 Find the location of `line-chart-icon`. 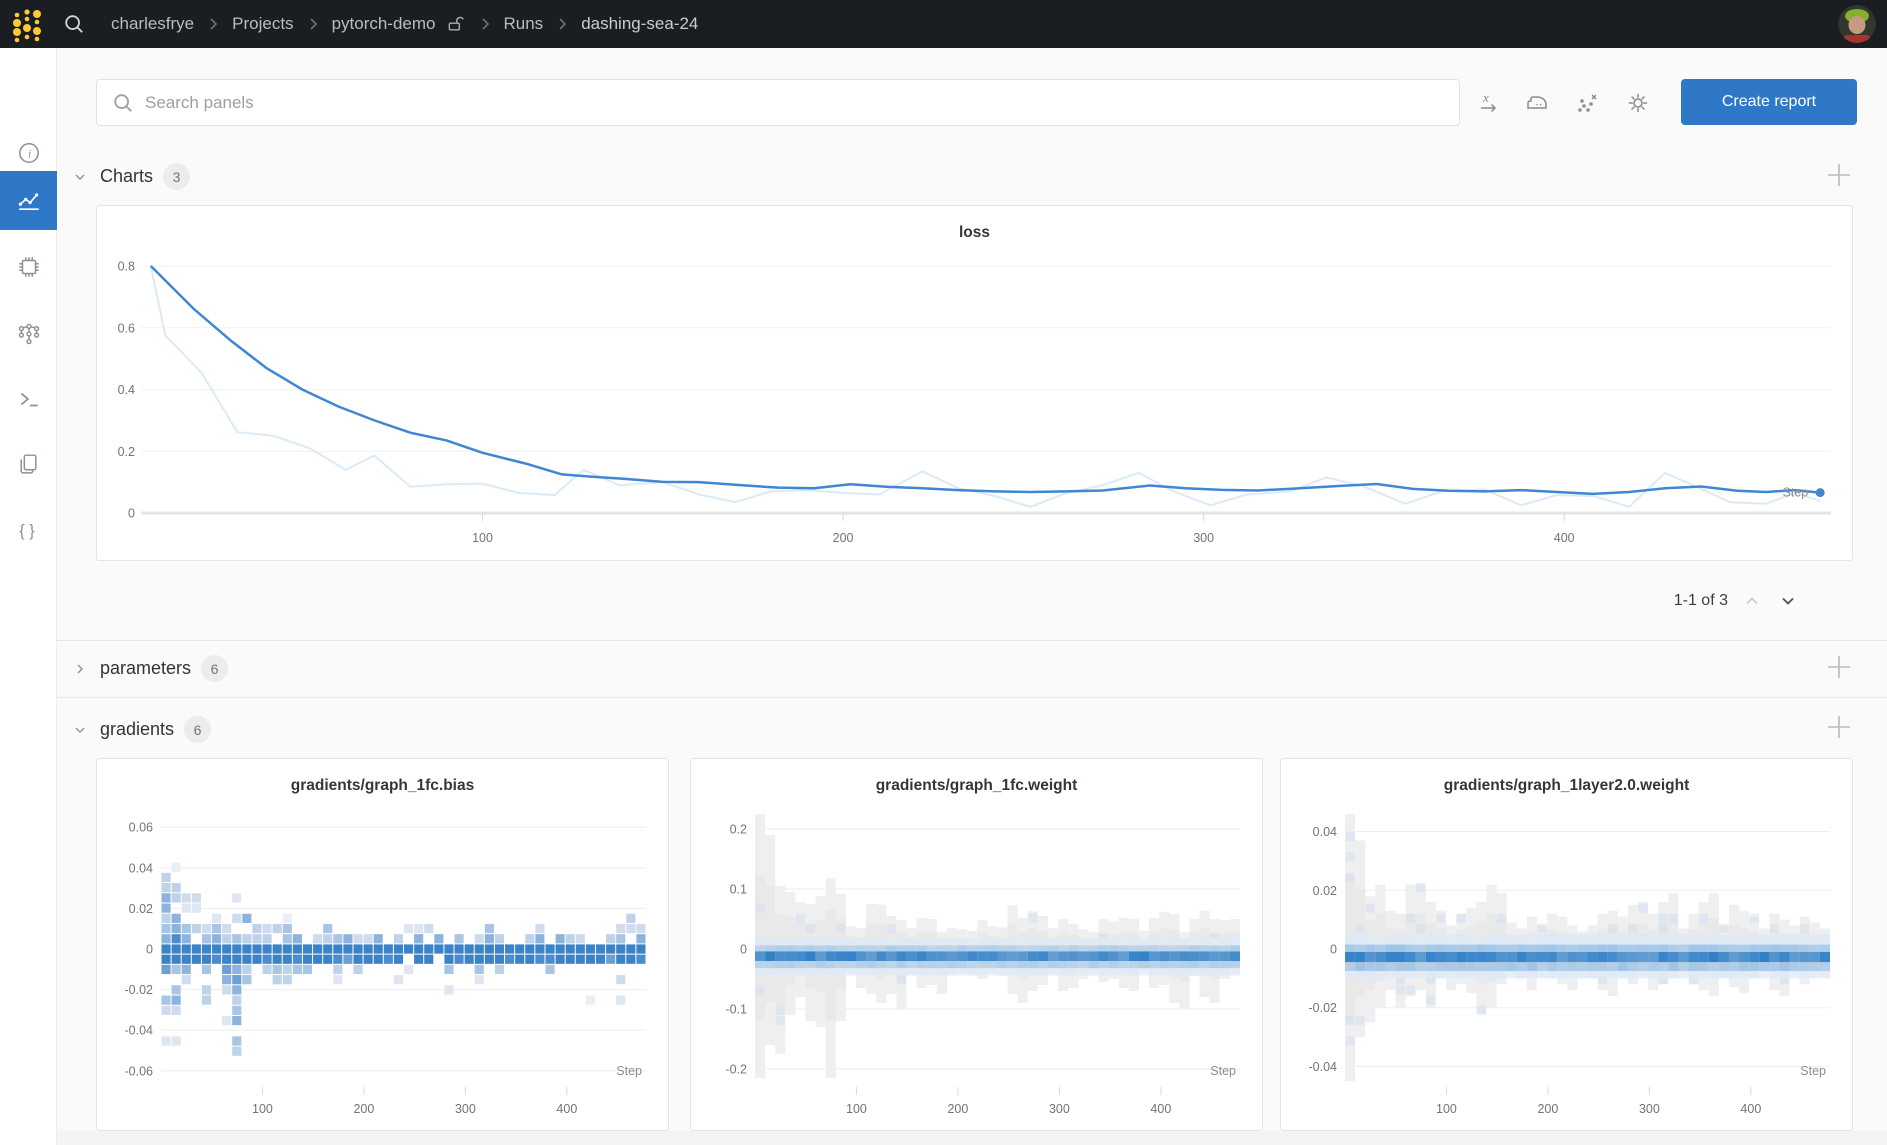

line-chart-icon is located at coordinates (28, 201).